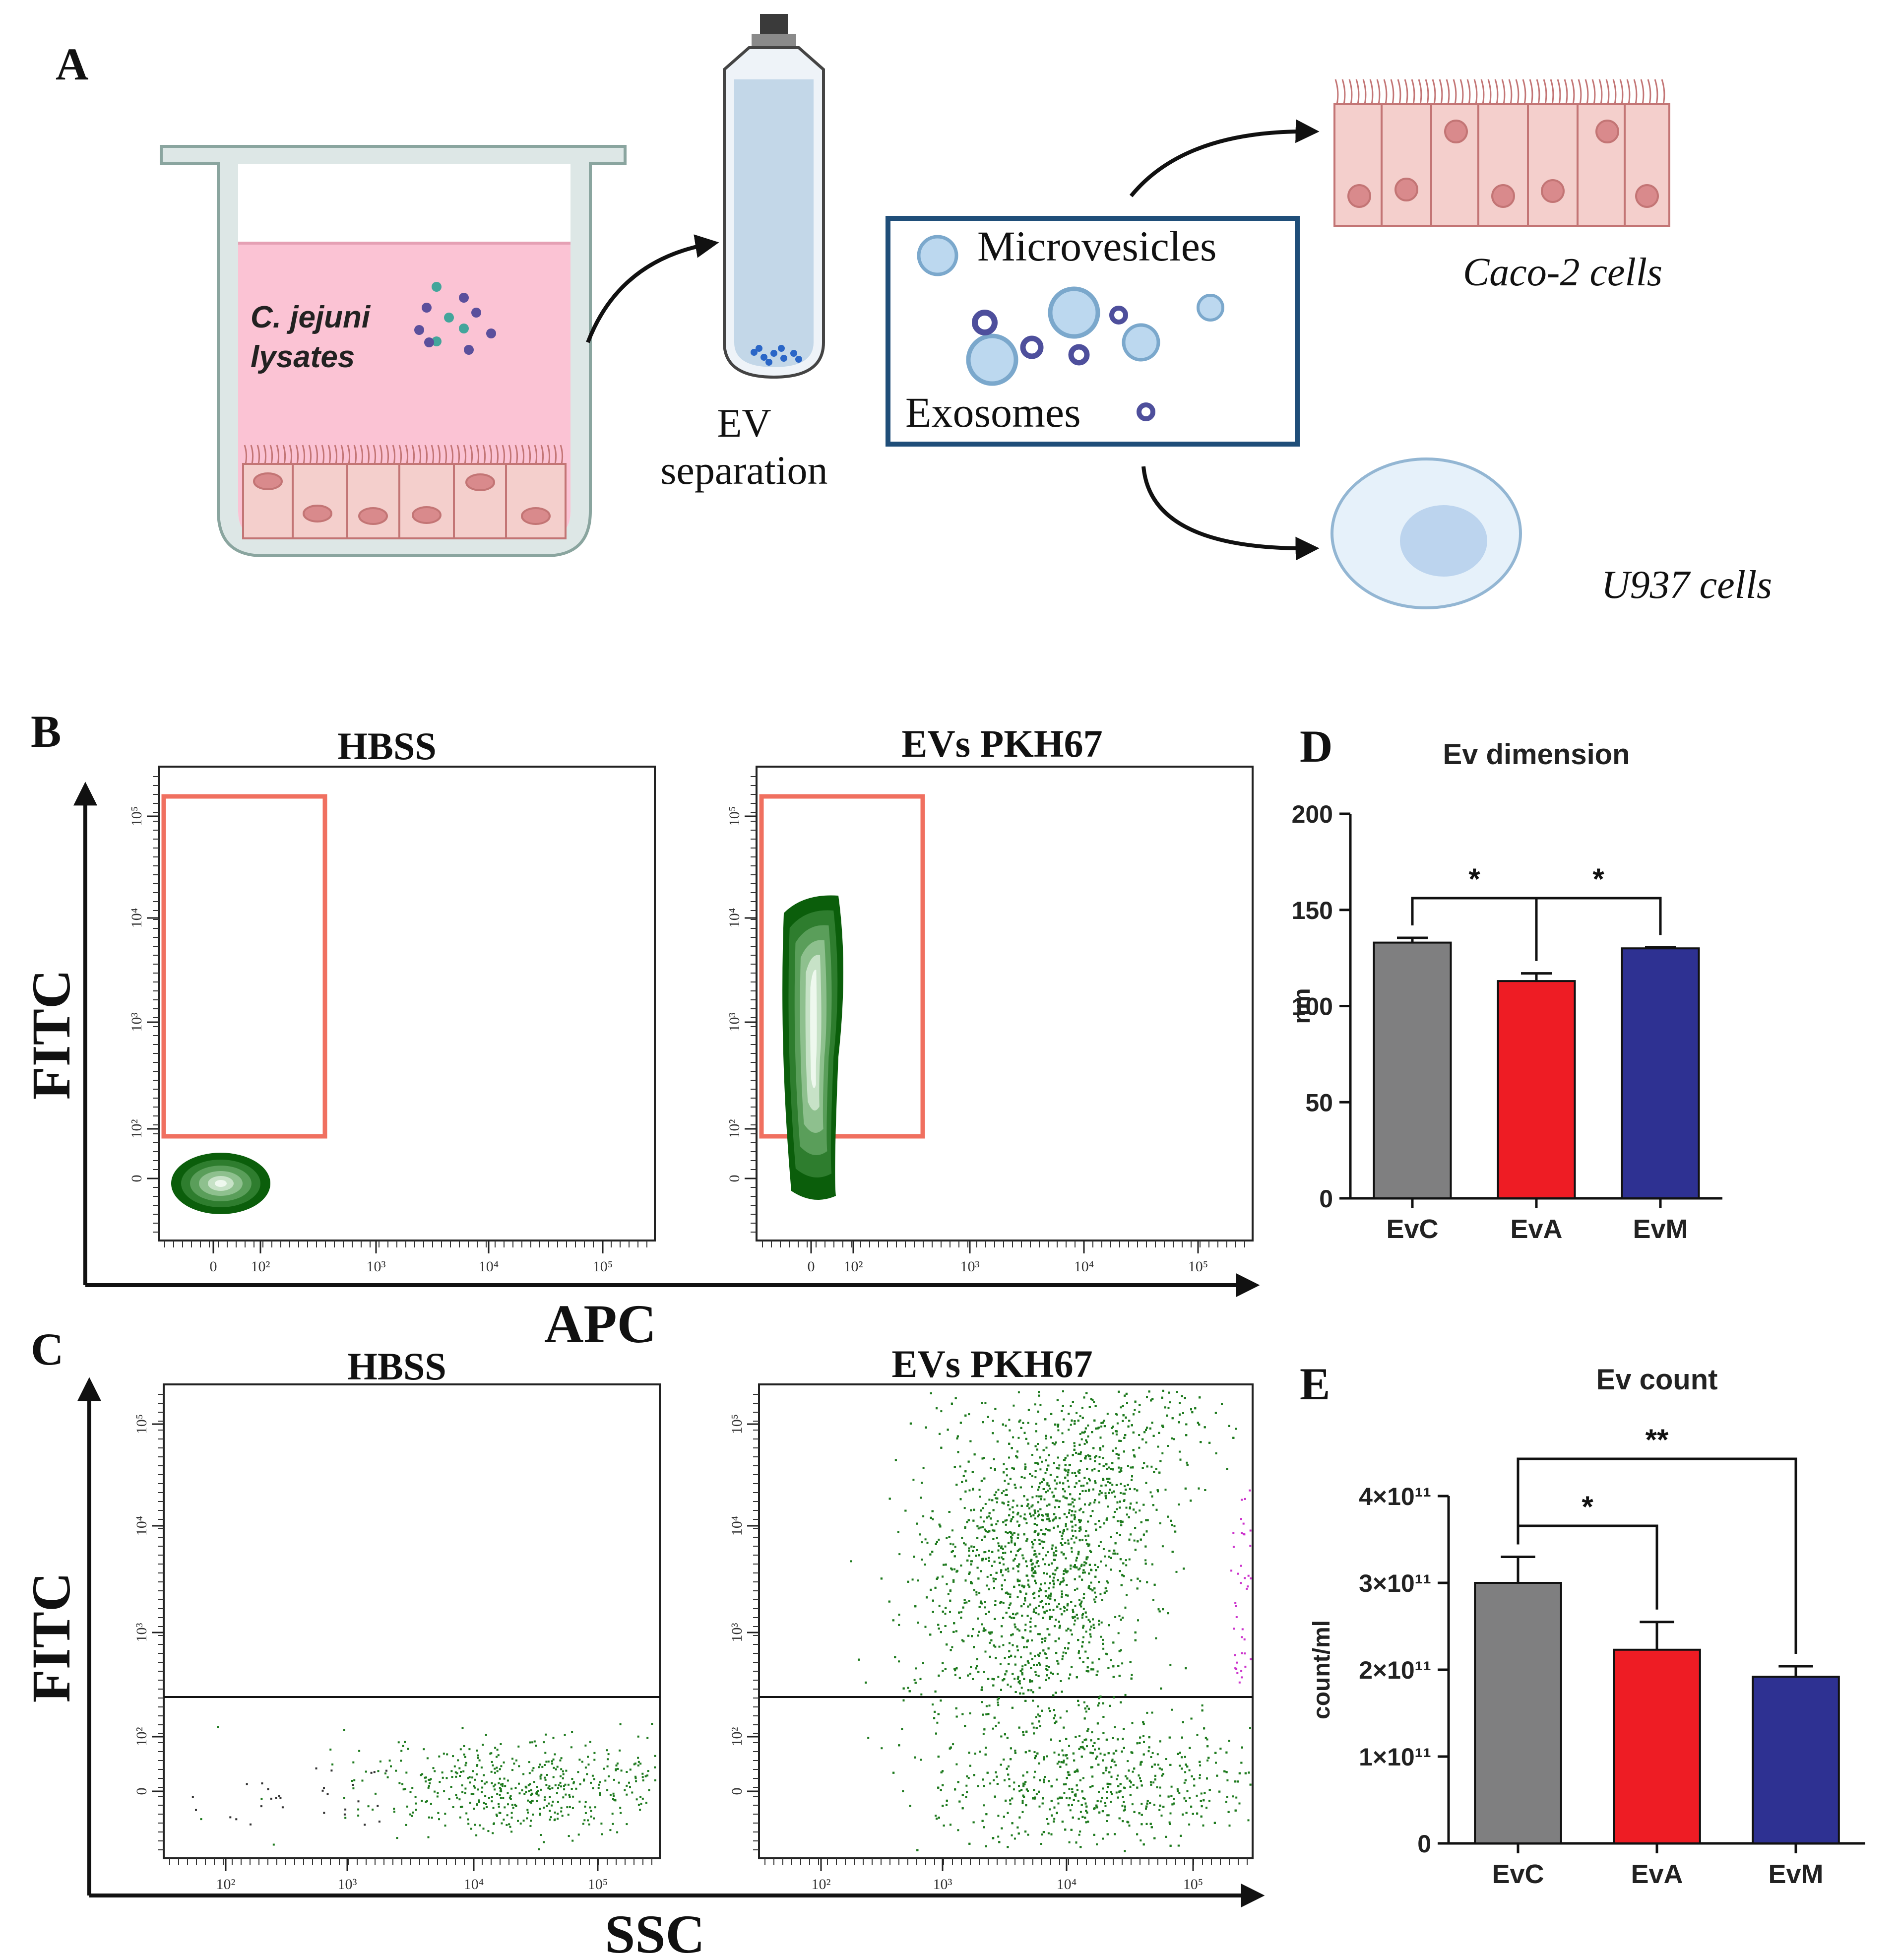 This screenshot has width=1900, height=1960. Describe the element at coordinates (734, 918) in the screenshot. I see `y-tick-label: 10⁴` at that location.